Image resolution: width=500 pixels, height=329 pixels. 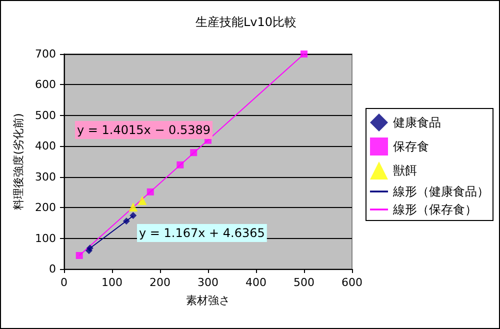 What do you see at coordinates (304, 282) in the screenshot?
I see `x-tick-label: 500` at bounding box center [304, 282].